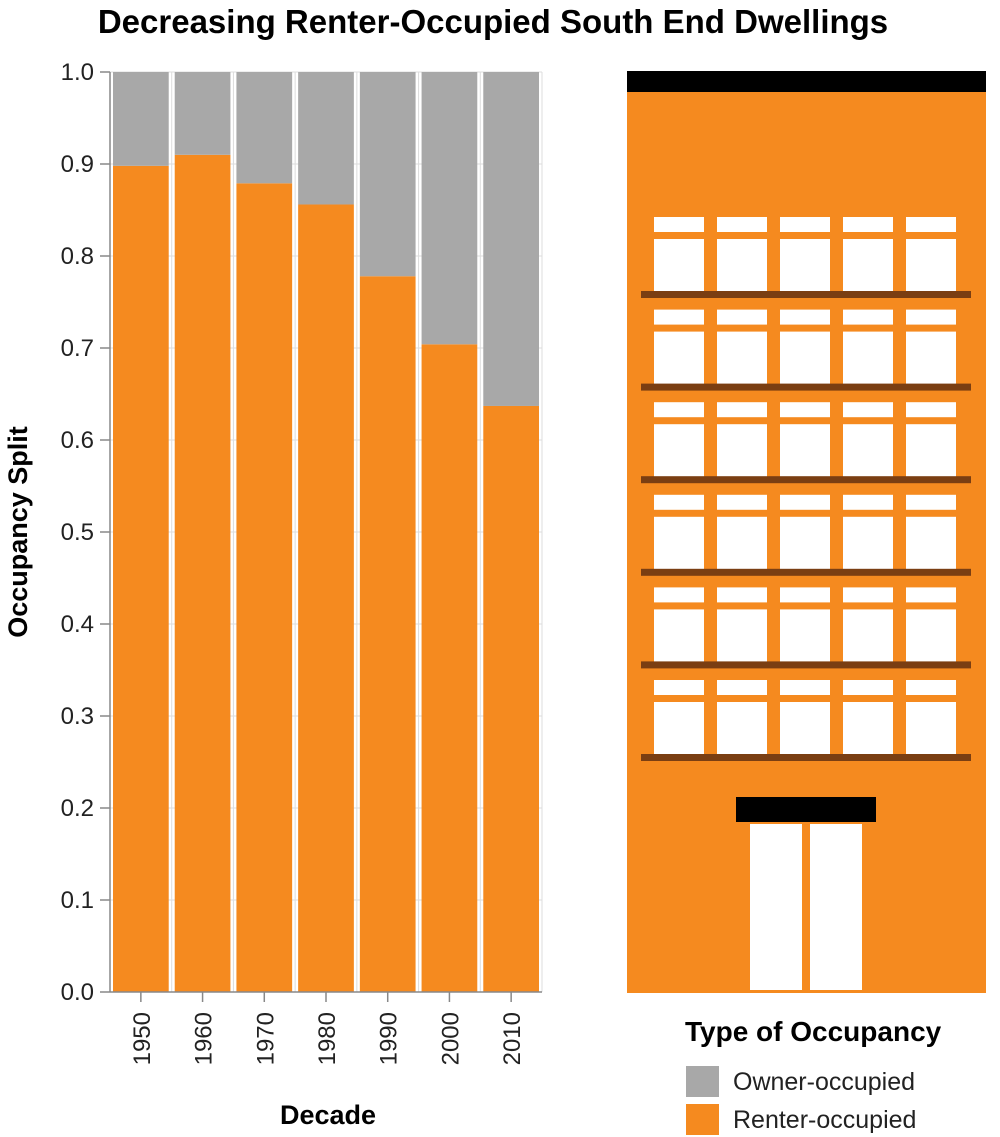 The width and height of the screenshot is (1000, 1137). I want to click on legend-label-renter: Renter-occupied, so click(824, 1120).